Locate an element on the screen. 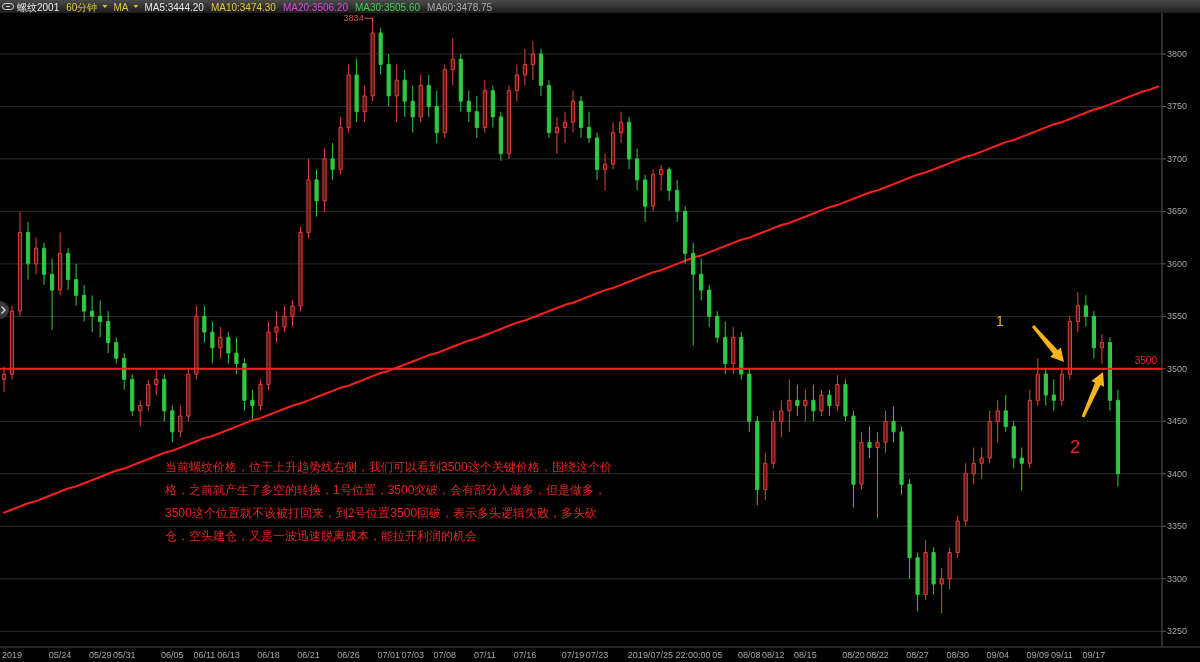 The width and height of the screenshot is (1200, 662). x-tick-label: 06/21 is located at coordinates (308, 655).